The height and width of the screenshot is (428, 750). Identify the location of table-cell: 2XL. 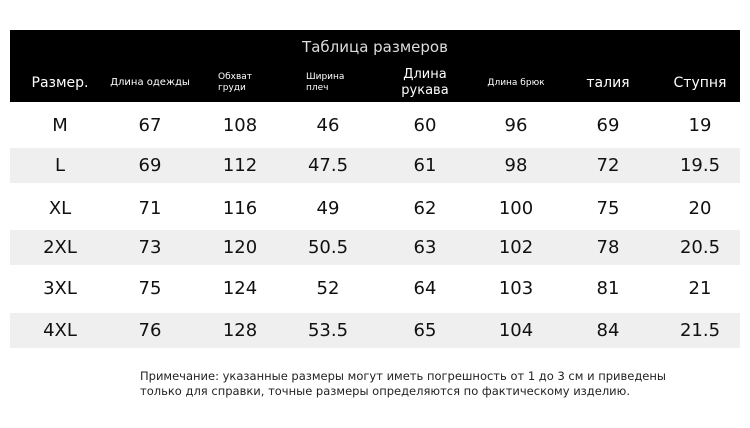
(60, 247).